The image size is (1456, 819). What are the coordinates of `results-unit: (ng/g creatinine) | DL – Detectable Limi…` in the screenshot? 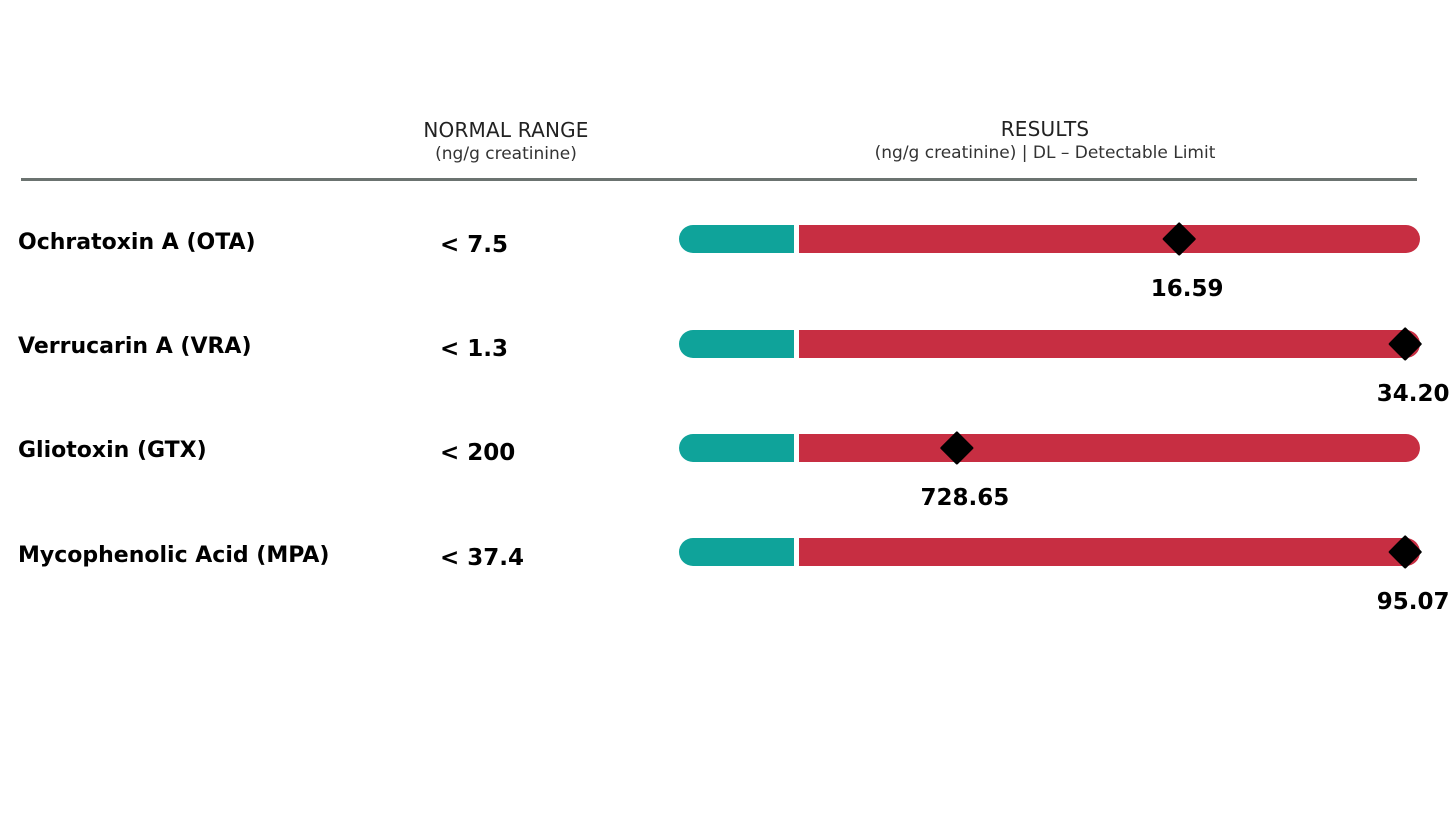 It's located at (1045, 153).